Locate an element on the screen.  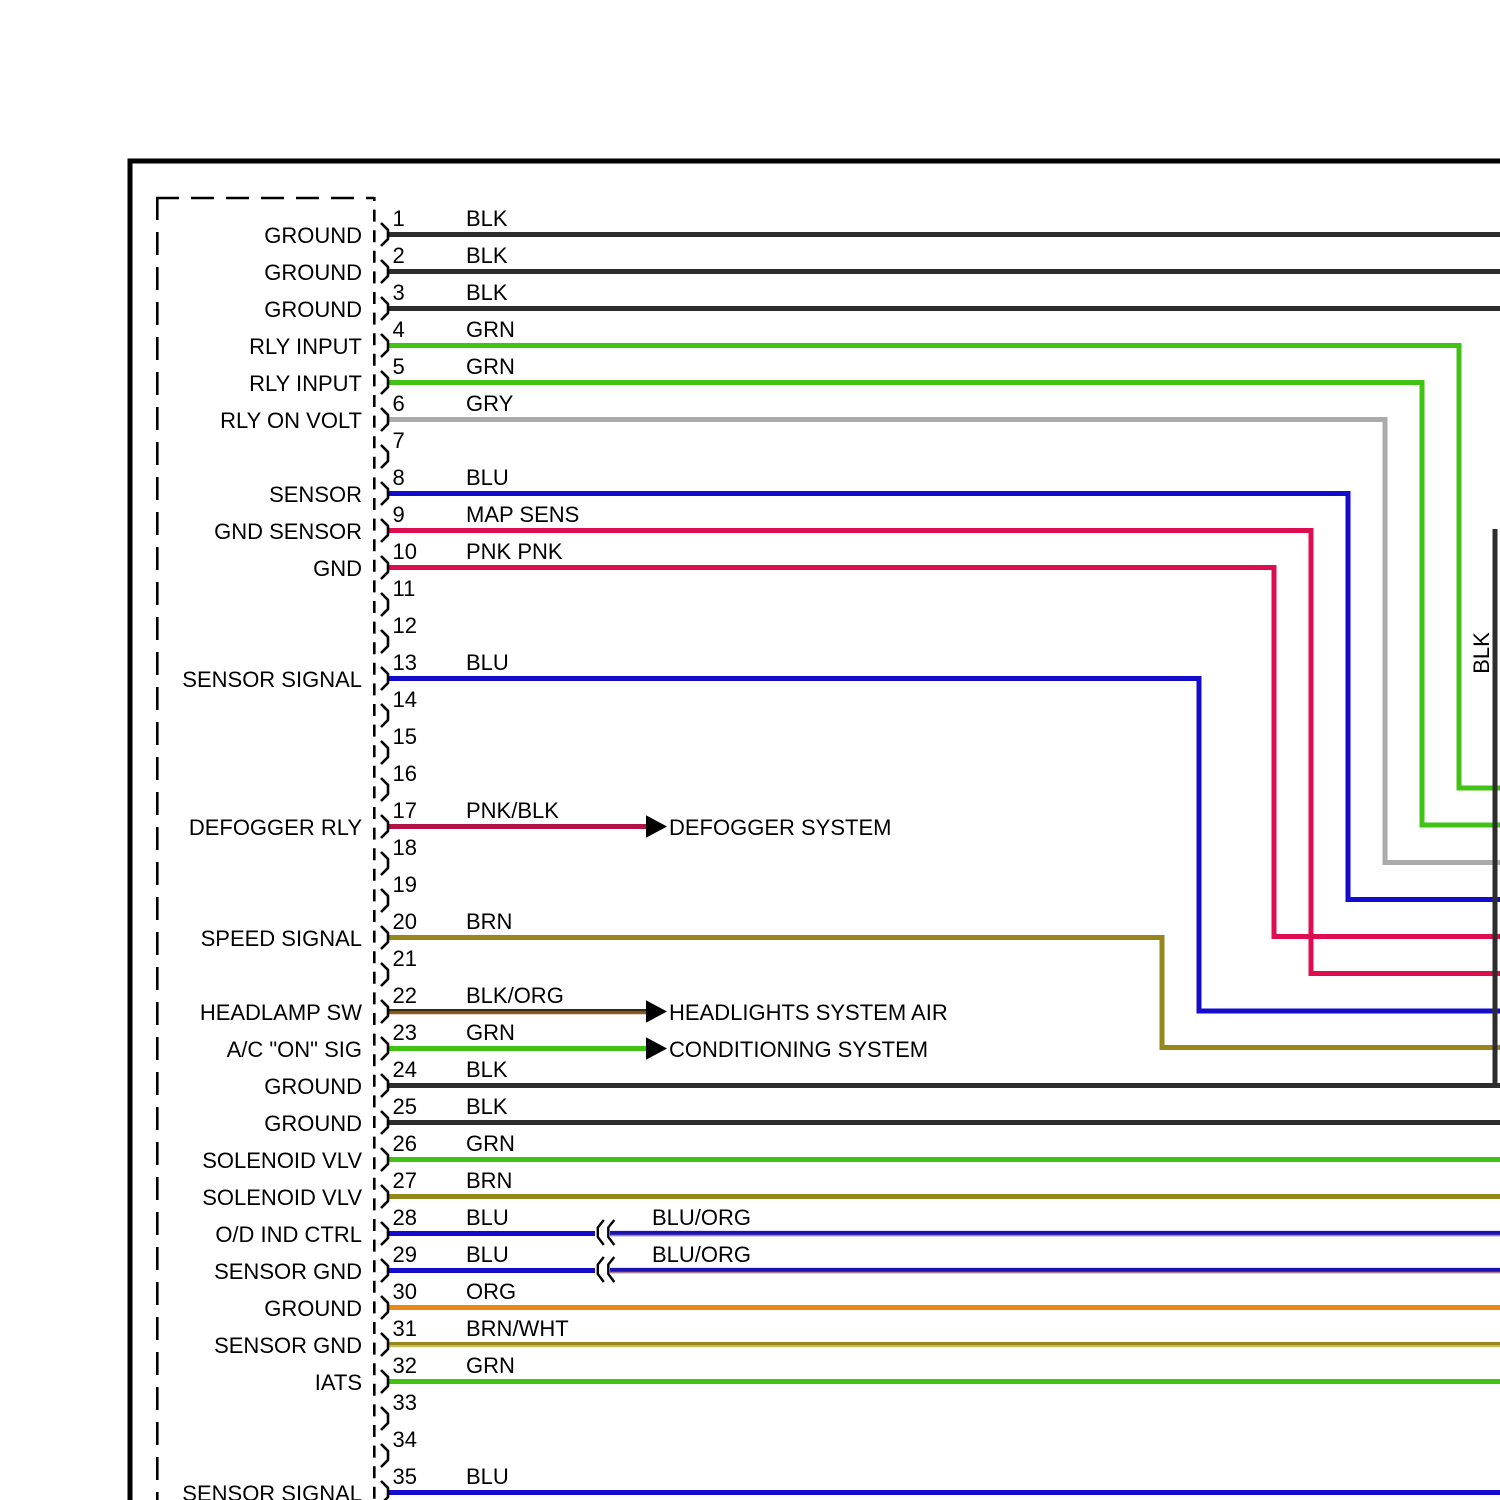
svg-text: PNK/BLK is located at coordinates (512, 810).